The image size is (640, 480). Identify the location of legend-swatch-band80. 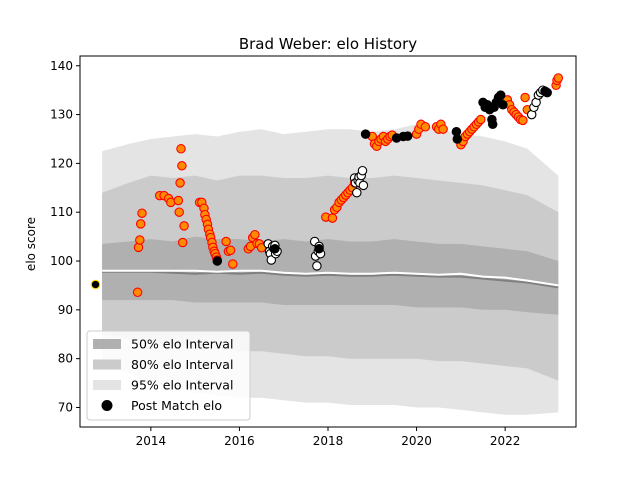
(107, 364).